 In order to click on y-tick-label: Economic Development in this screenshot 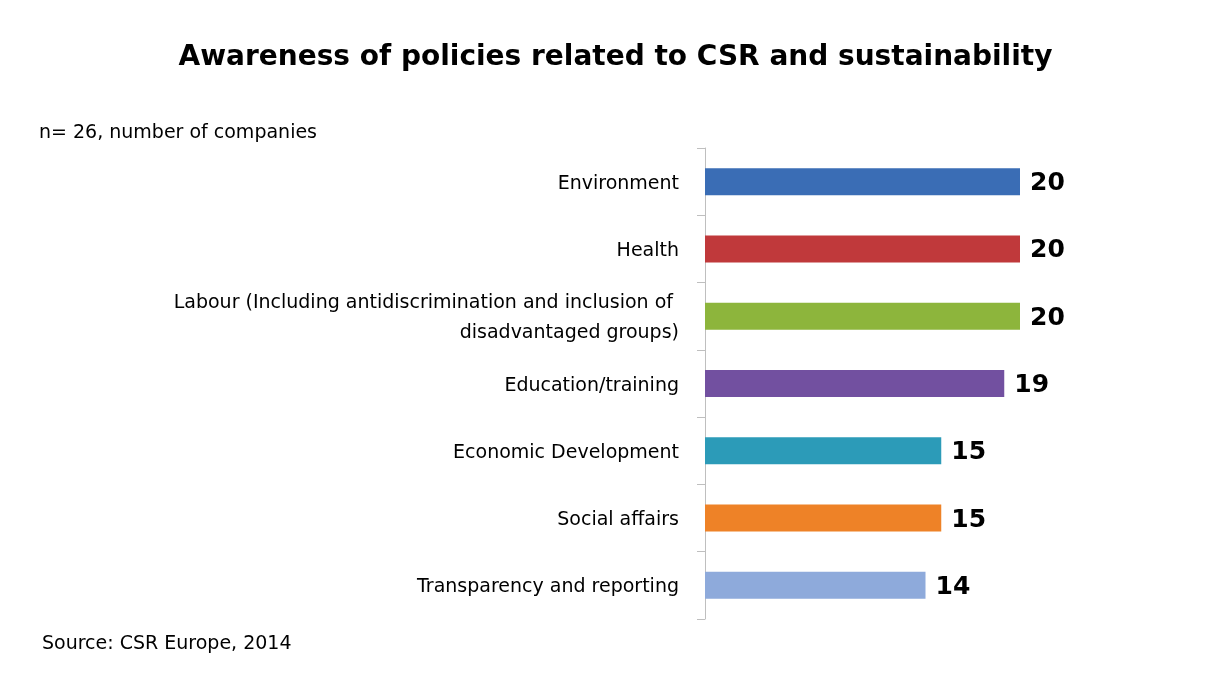, I will do `click(566, 450)`.